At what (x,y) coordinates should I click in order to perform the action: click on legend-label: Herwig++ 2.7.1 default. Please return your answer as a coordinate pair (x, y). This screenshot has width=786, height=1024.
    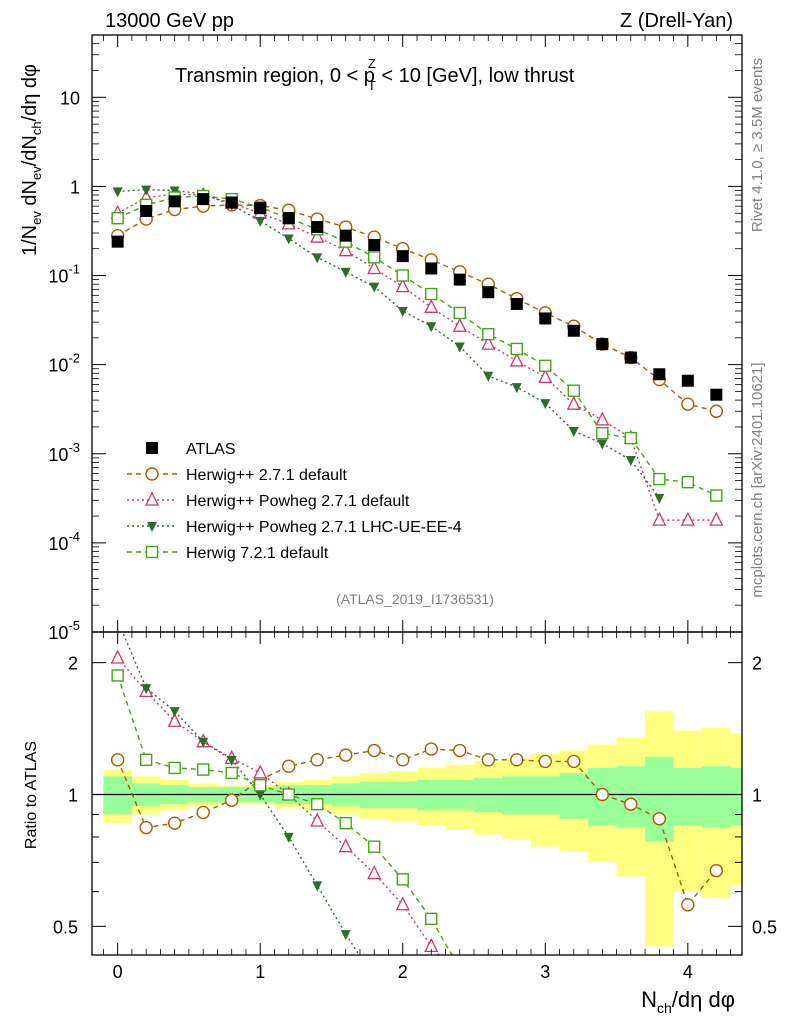
    Looking at the image, I should click on (267, 475).